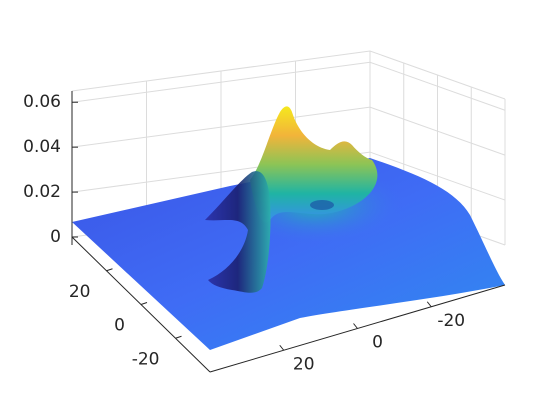 This screenshot has height=420, width=560. What do you see at coordinates (42, 192) in the screenshot?
I see `z-tick-label: 0.02` at bounding box center [42, 192].